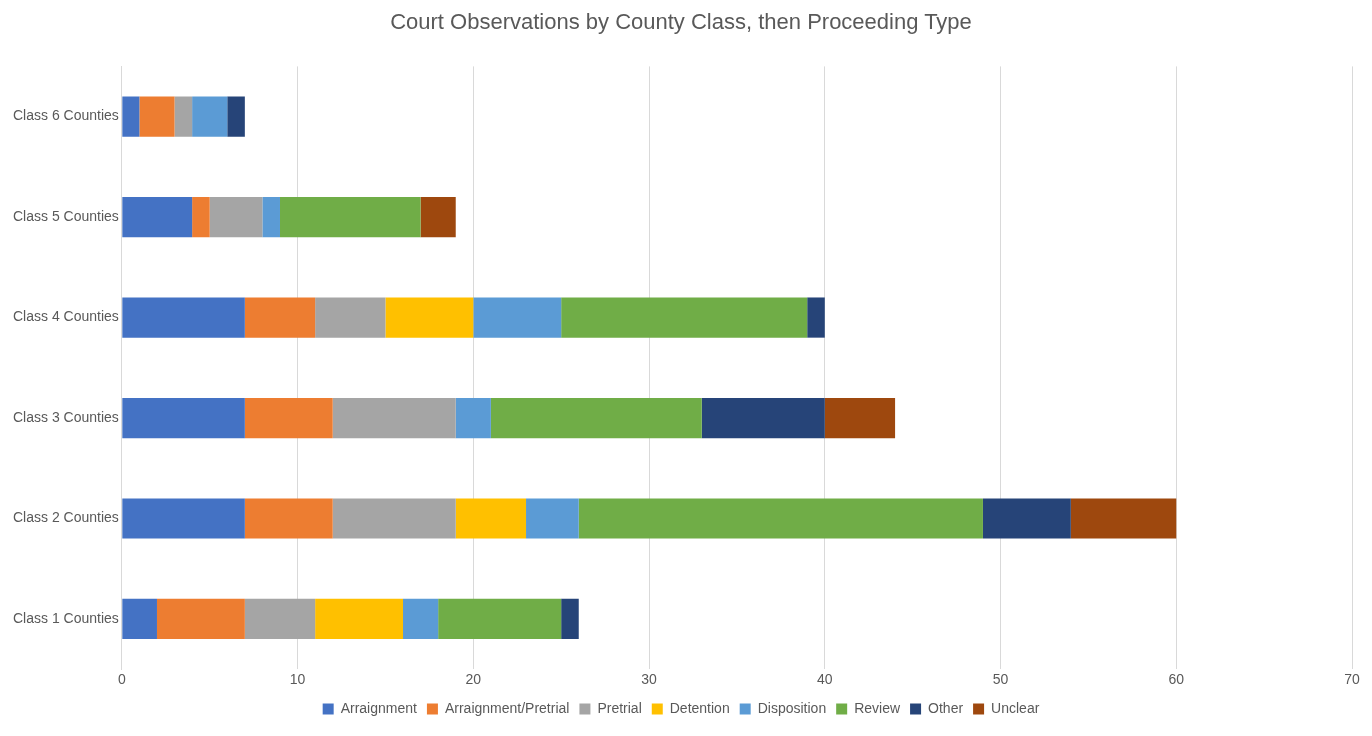 This screenshot has width=1372, height=736. Describe the element at coordinates (121, 679) in the screenshot. I see `x-tick-label: 0` at that location.